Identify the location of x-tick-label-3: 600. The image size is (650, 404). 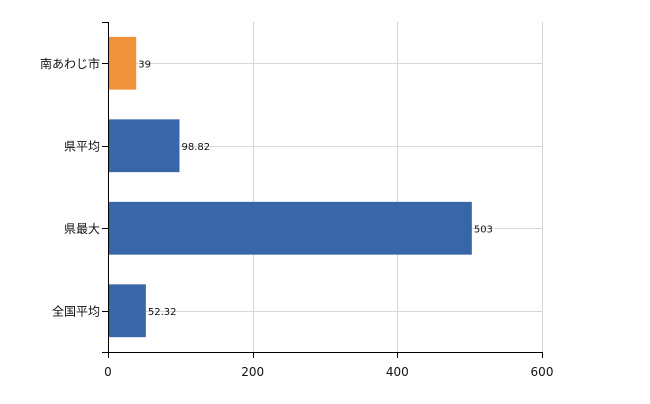
(542, 372).